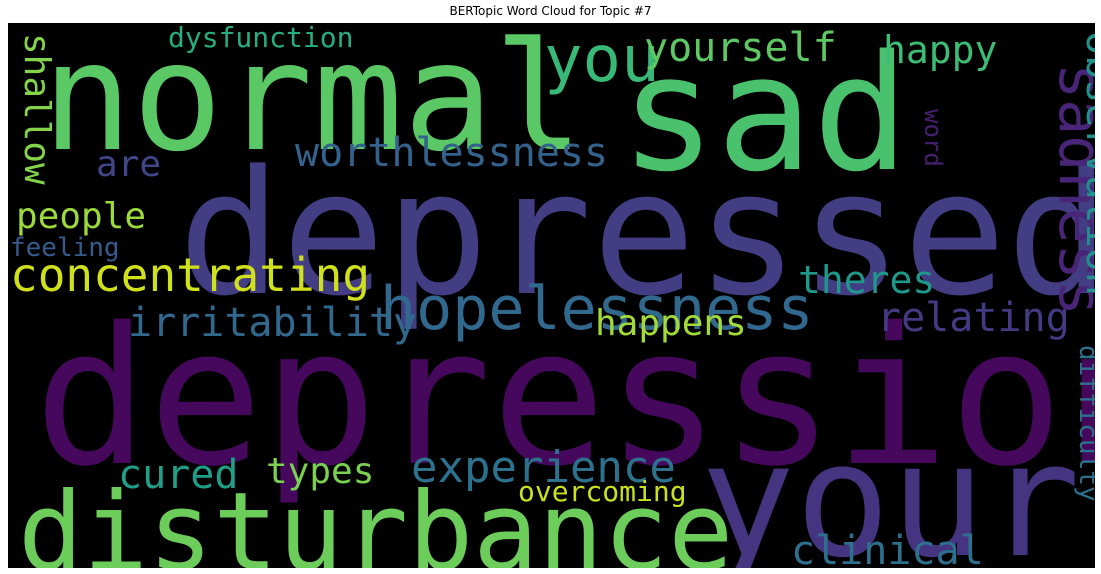  What do you see at coordinates (543, 467) in the screenshot?
I see `word-experience: experience` at bounding box center [543, 467].